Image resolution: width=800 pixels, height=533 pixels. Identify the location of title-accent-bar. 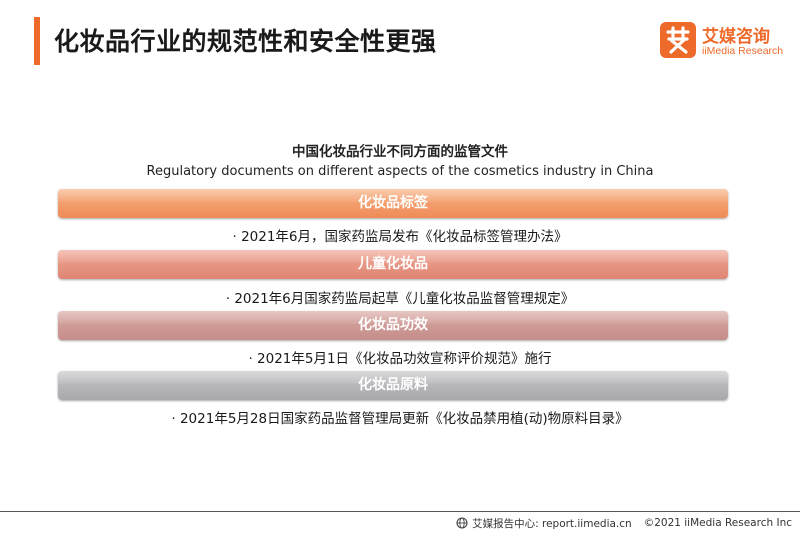
(37, 41).